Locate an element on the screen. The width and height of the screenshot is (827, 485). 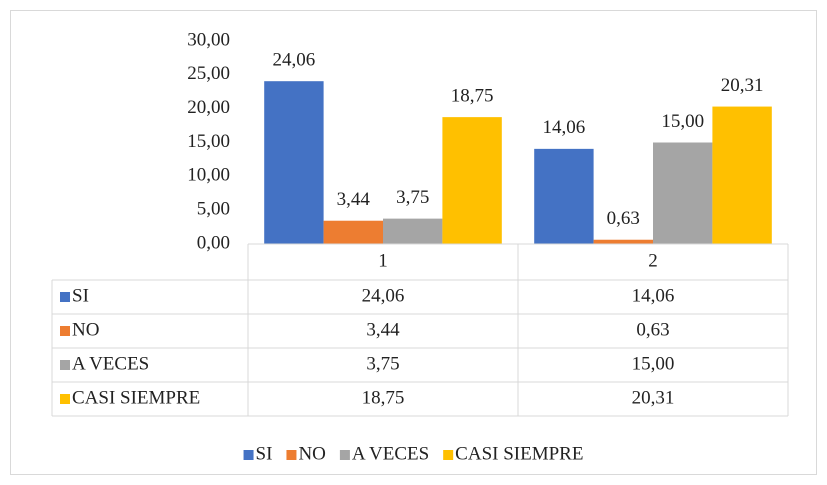
x-tick-label: 2 is located at coordinates (653, 260).